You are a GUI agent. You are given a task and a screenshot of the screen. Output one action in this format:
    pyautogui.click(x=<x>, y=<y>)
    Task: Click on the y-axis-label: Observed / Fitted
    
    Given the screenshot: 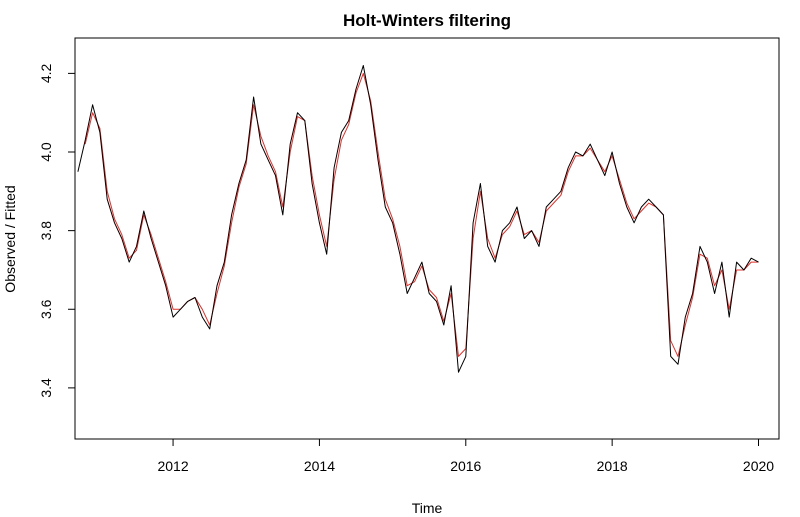 What is the action you would take?
    pyautogui.click(x=10, y=238)
    